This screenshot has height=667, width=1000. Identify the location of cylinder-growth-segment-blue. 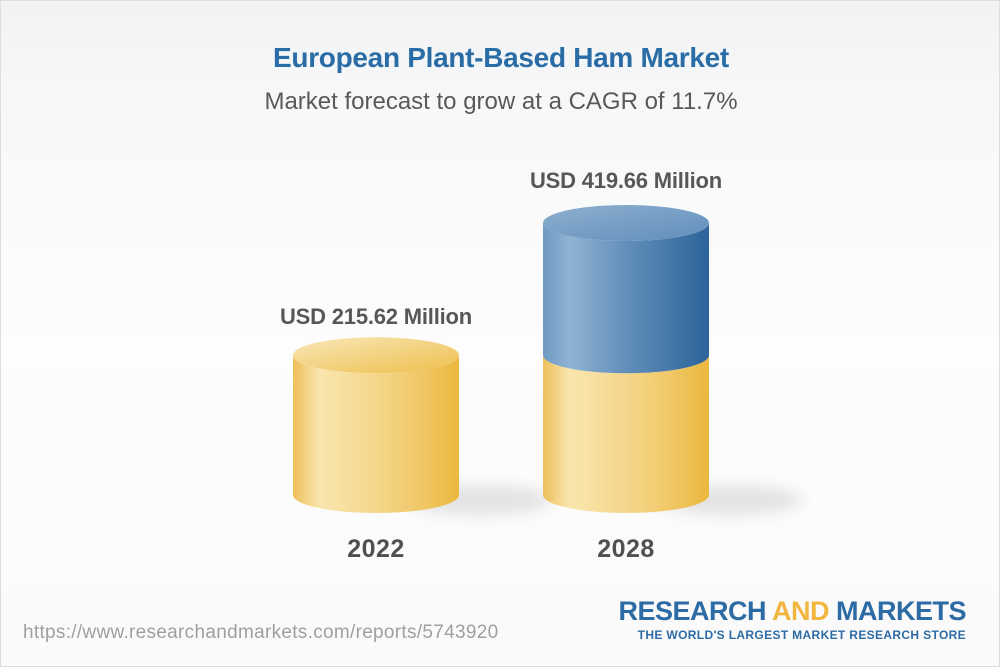
(626, 298).